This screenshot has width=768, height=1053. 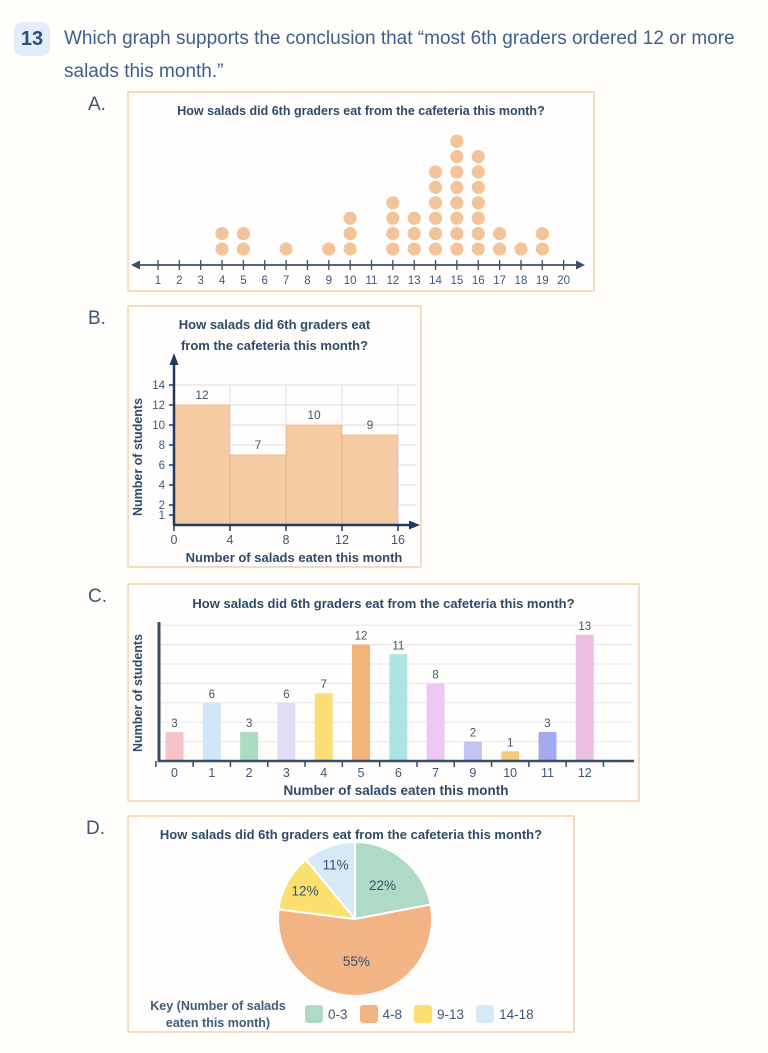 I want to click on x-tick-label-7: 7, so click(x=435, y=773).